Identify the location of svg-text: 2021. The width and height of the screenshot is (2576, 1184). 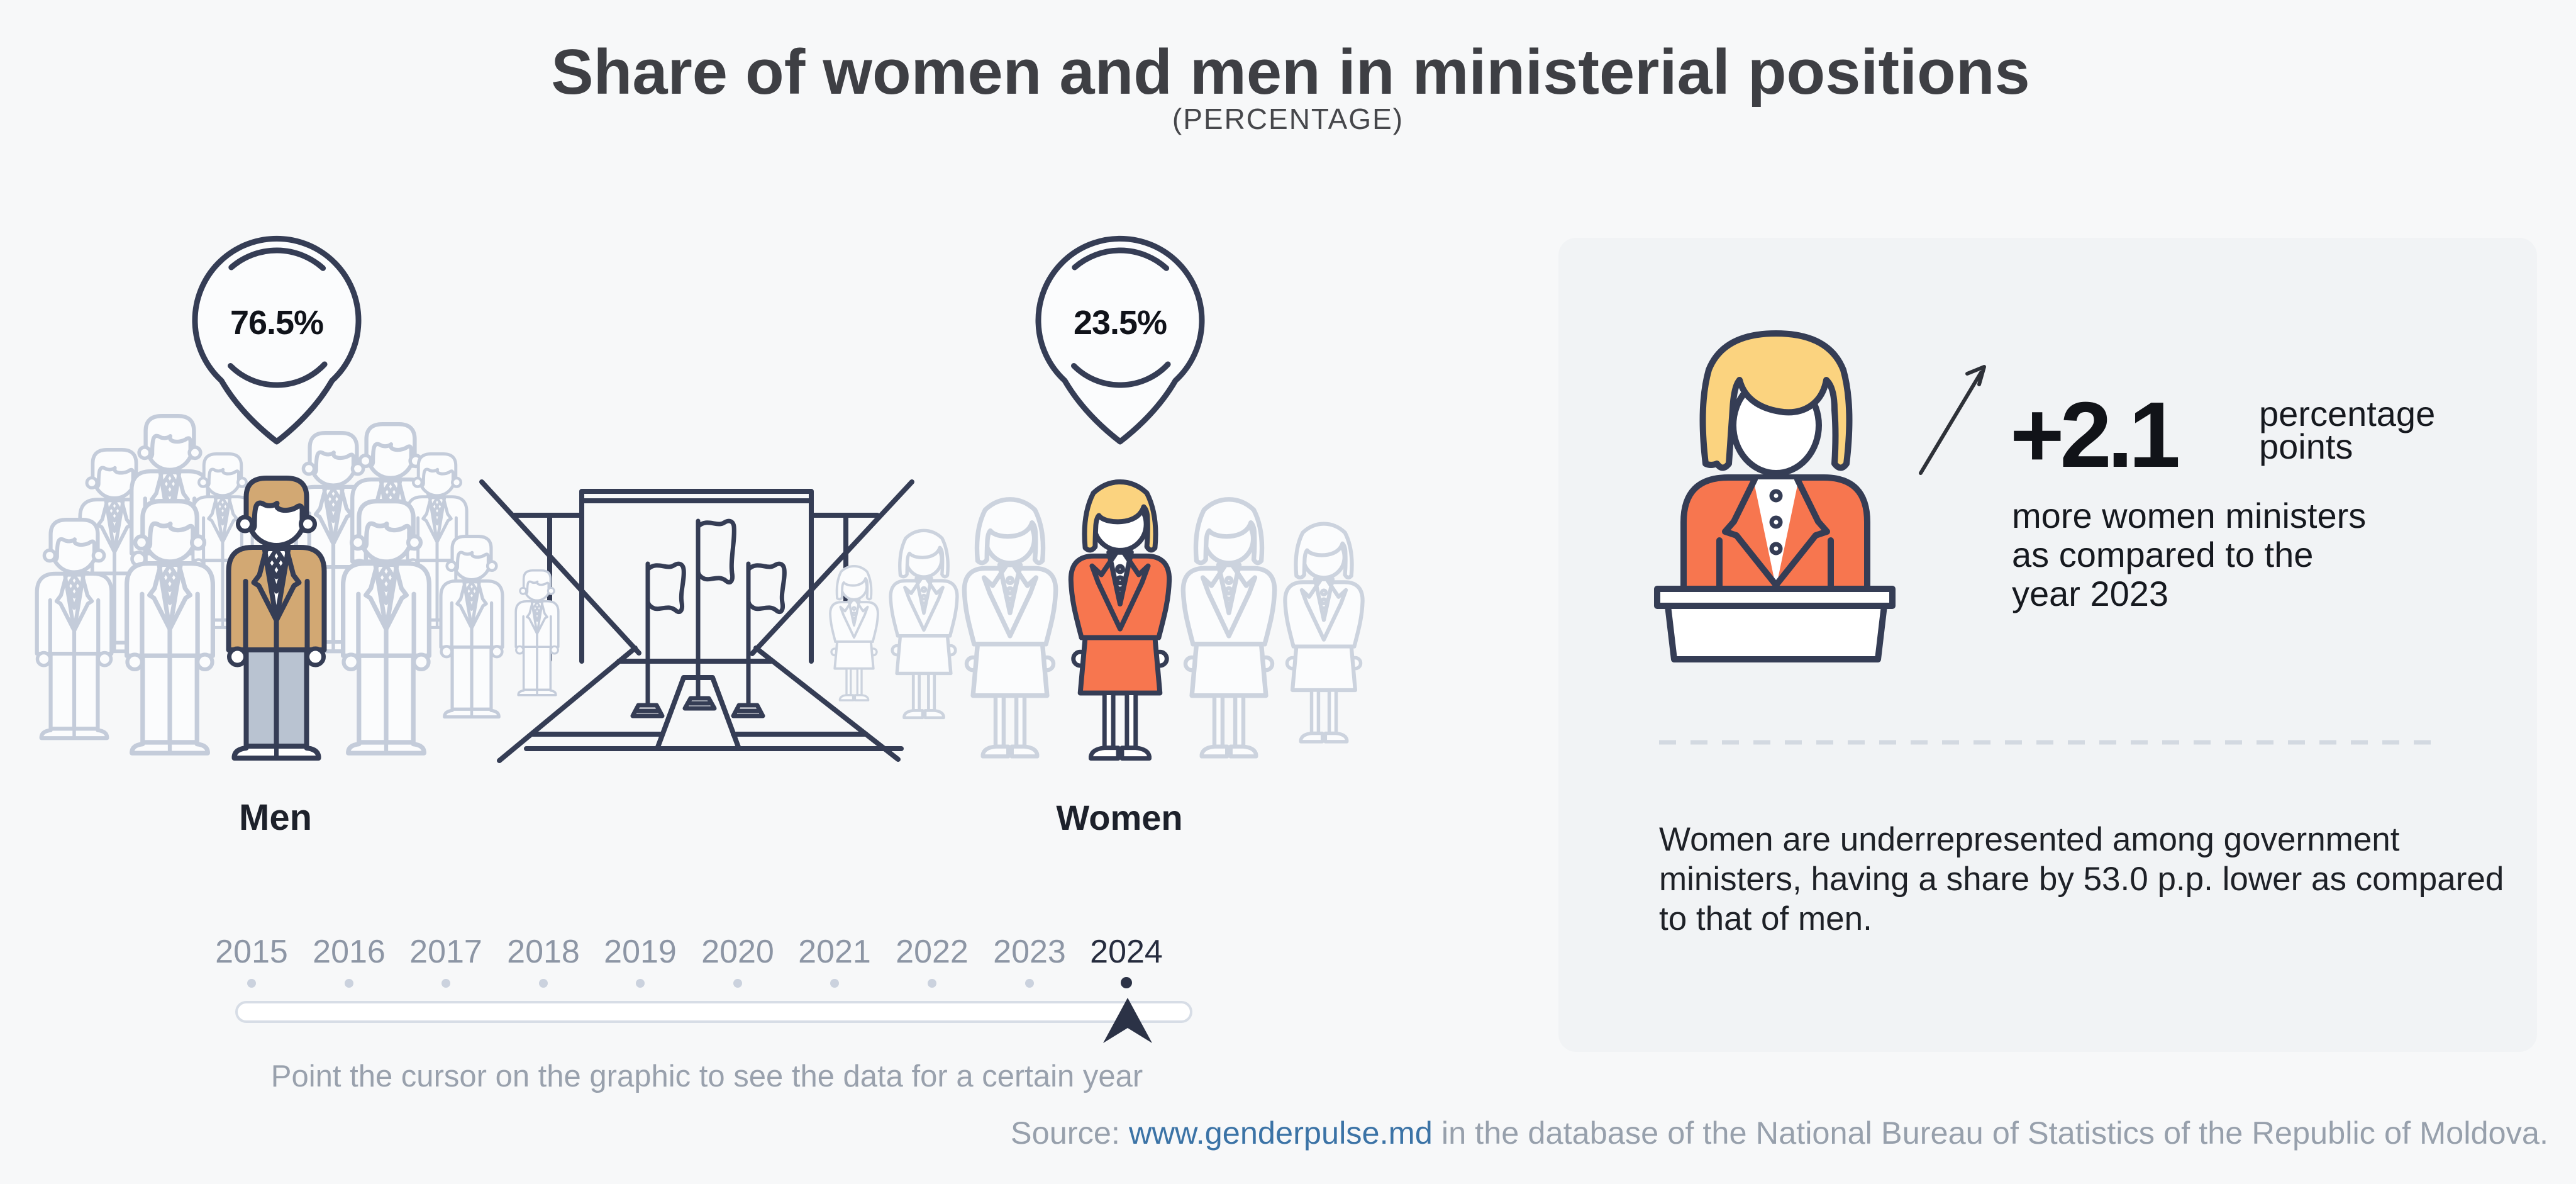
(834, 952).